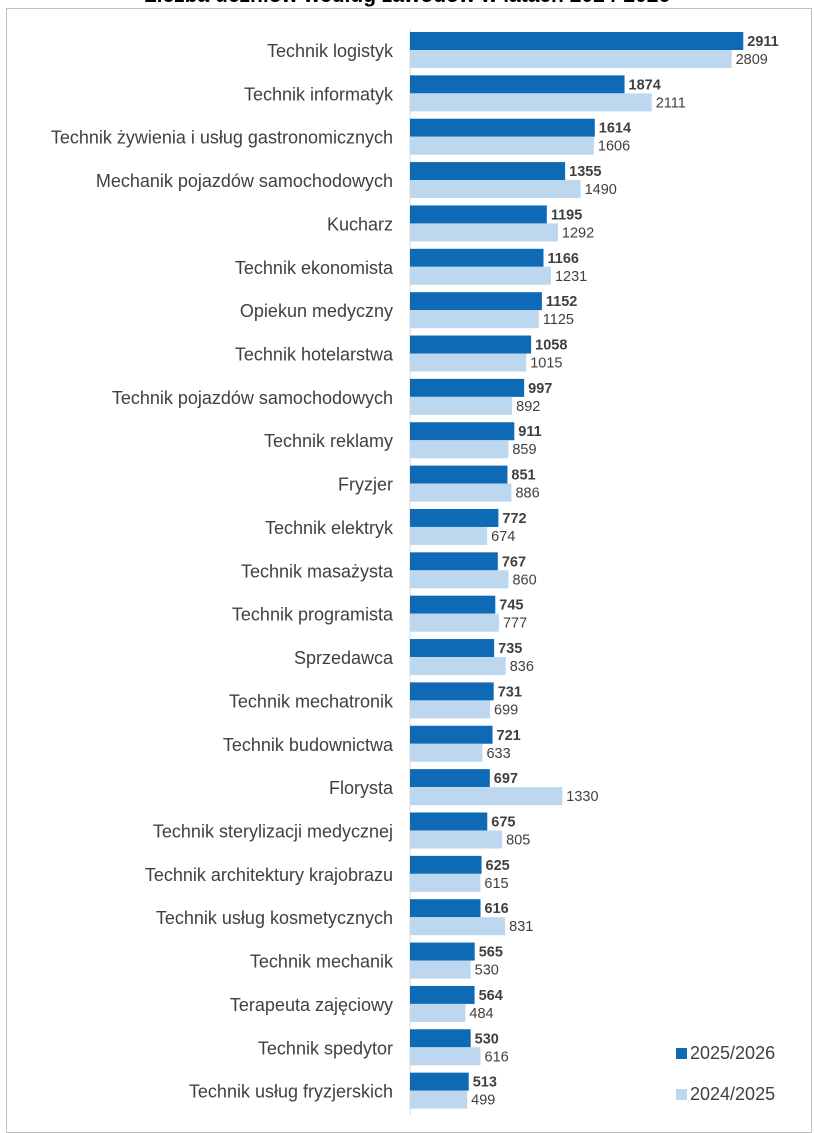 This screenshot has height=1133, width=814. What do you see at coordinates (615, 129) in the screenshot?
I see `data-label: 1614` at bounding box center [615, 129].